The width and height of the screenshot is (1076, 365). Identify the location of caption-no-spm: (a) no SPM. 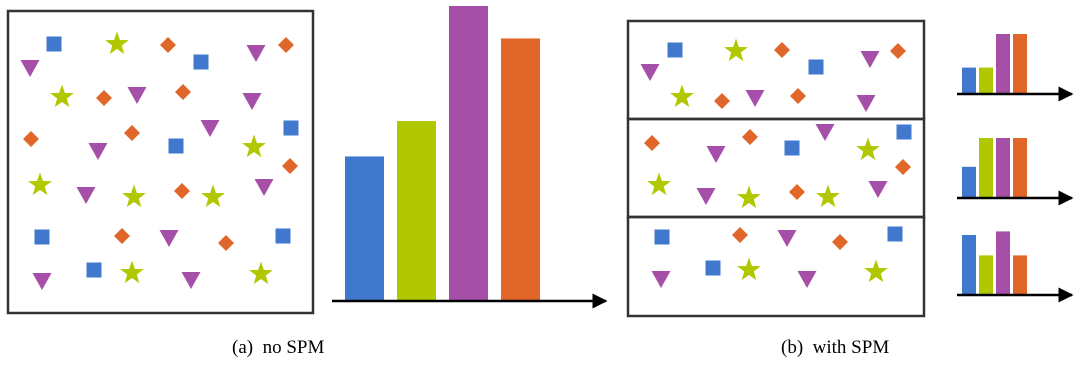
(278, 347).